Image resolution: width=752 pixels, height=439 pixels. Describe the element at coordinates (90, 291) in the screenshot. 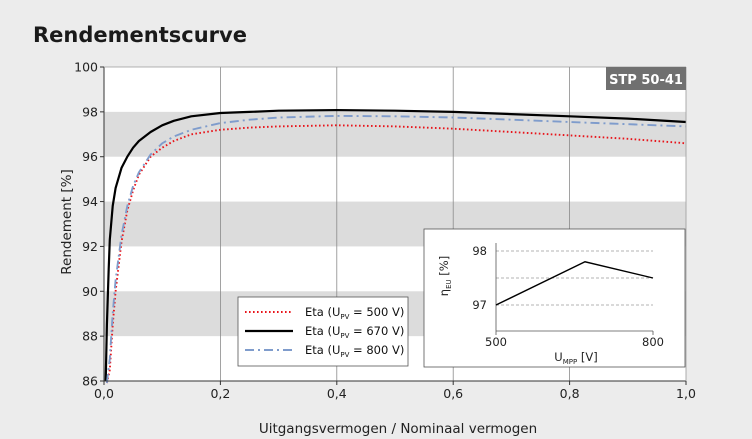

I see `y-tick-label: 90` at that location.